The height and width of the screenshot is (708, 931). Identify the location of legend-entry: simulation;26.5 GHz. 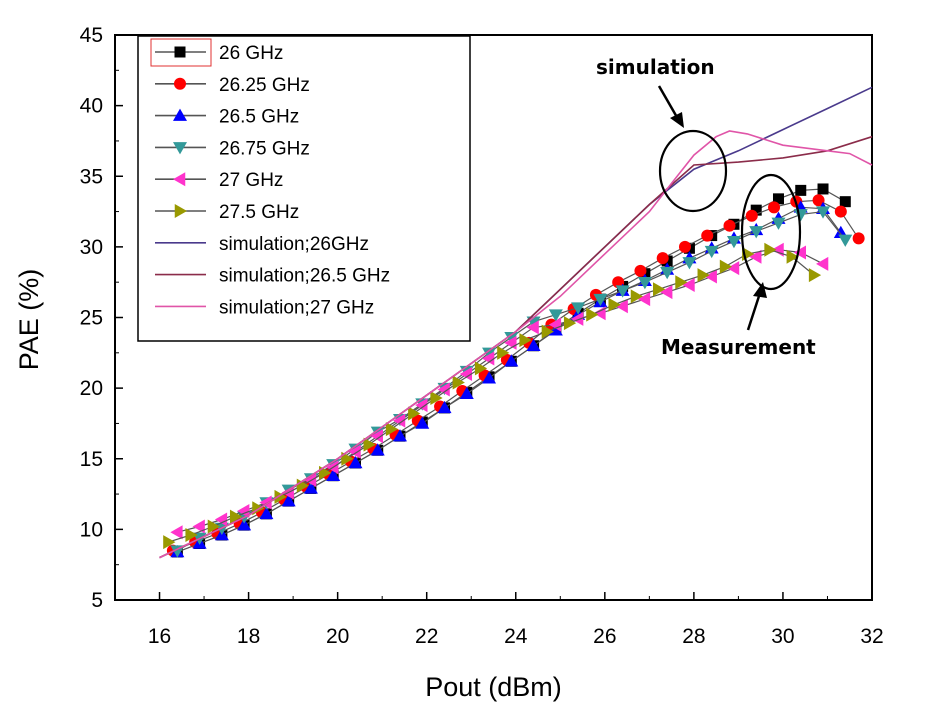
(272, 276).